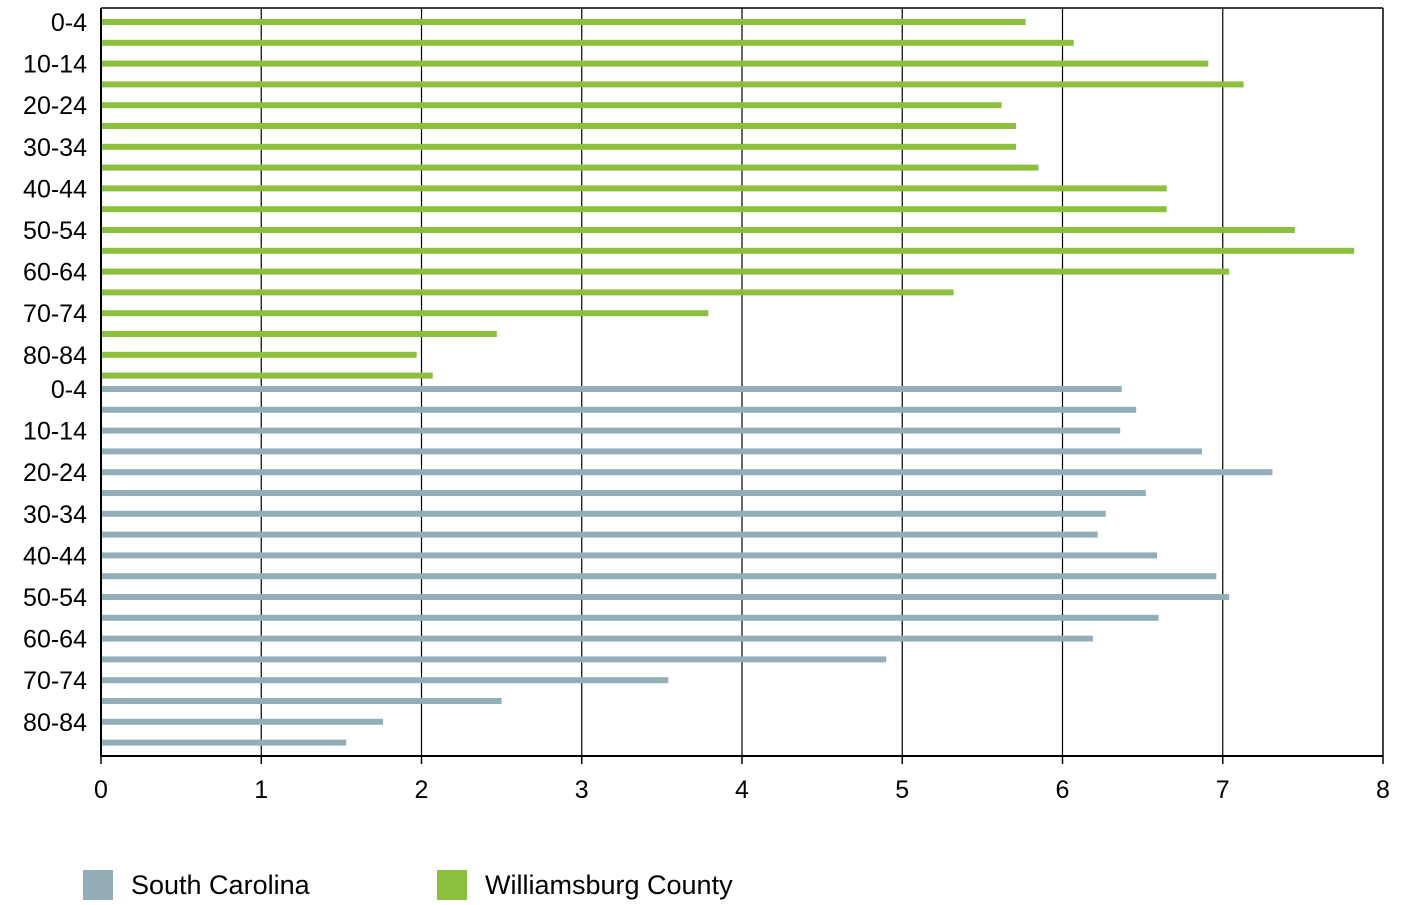 The image size is (1406, 905). Describe the element at coordinates (902, 790) in the screenshot. I see `x-tick-label: 5` at that location.